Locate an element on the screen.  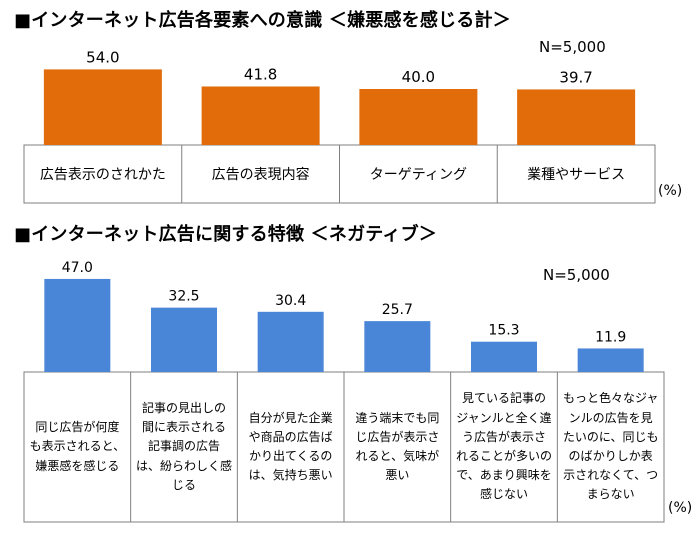
chart1-category-label-3: ターゲティング is located at coordinates (418, 175).